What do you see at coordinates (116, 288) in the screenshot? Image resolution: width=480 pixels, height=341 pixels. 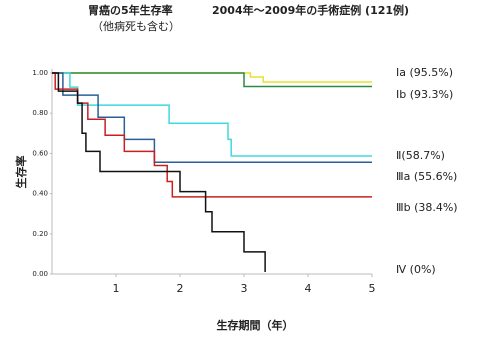 I see `x-tick-label: 1` at bounding box center [116, 288].